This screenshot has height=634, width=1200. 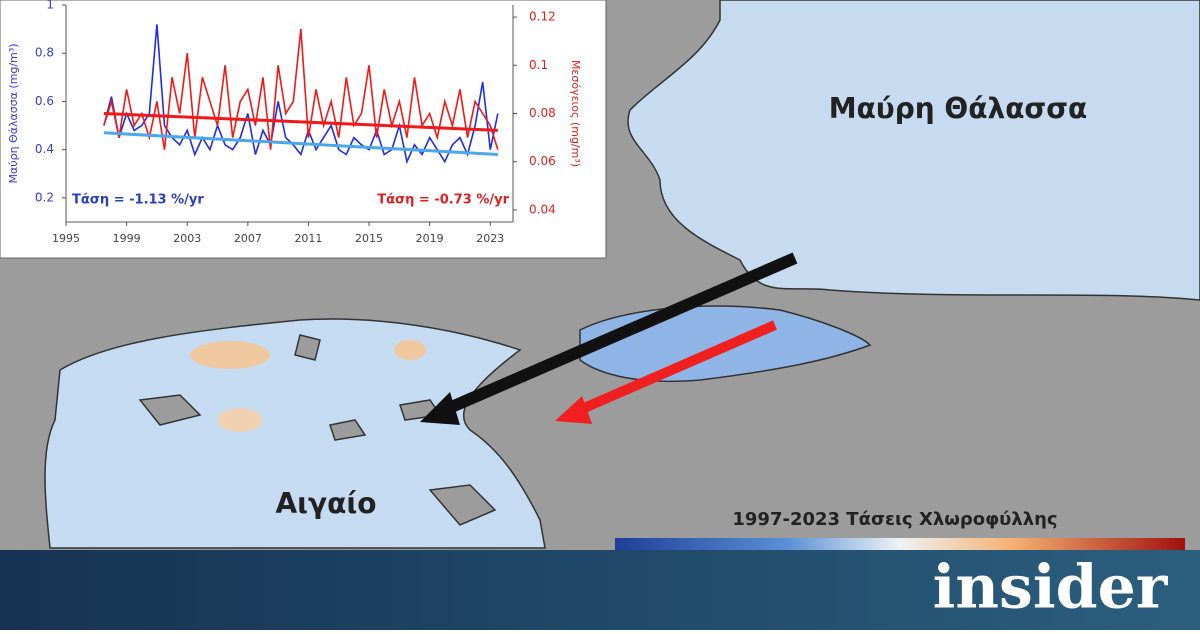 What do you see at coordinates (44, 197) in the screenshot?
I see `y-tick-label: 0.2` at bounding box center [44, 197].